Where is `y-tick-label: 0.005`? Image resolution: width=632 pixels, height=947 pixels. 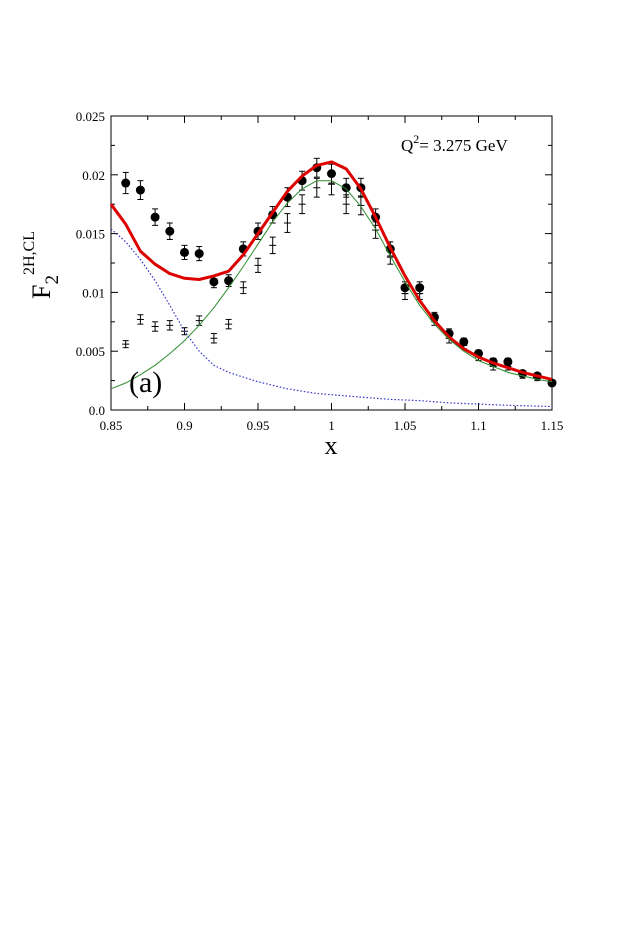 y-tick-label: 0.005 is located at coordinates (90, 351).